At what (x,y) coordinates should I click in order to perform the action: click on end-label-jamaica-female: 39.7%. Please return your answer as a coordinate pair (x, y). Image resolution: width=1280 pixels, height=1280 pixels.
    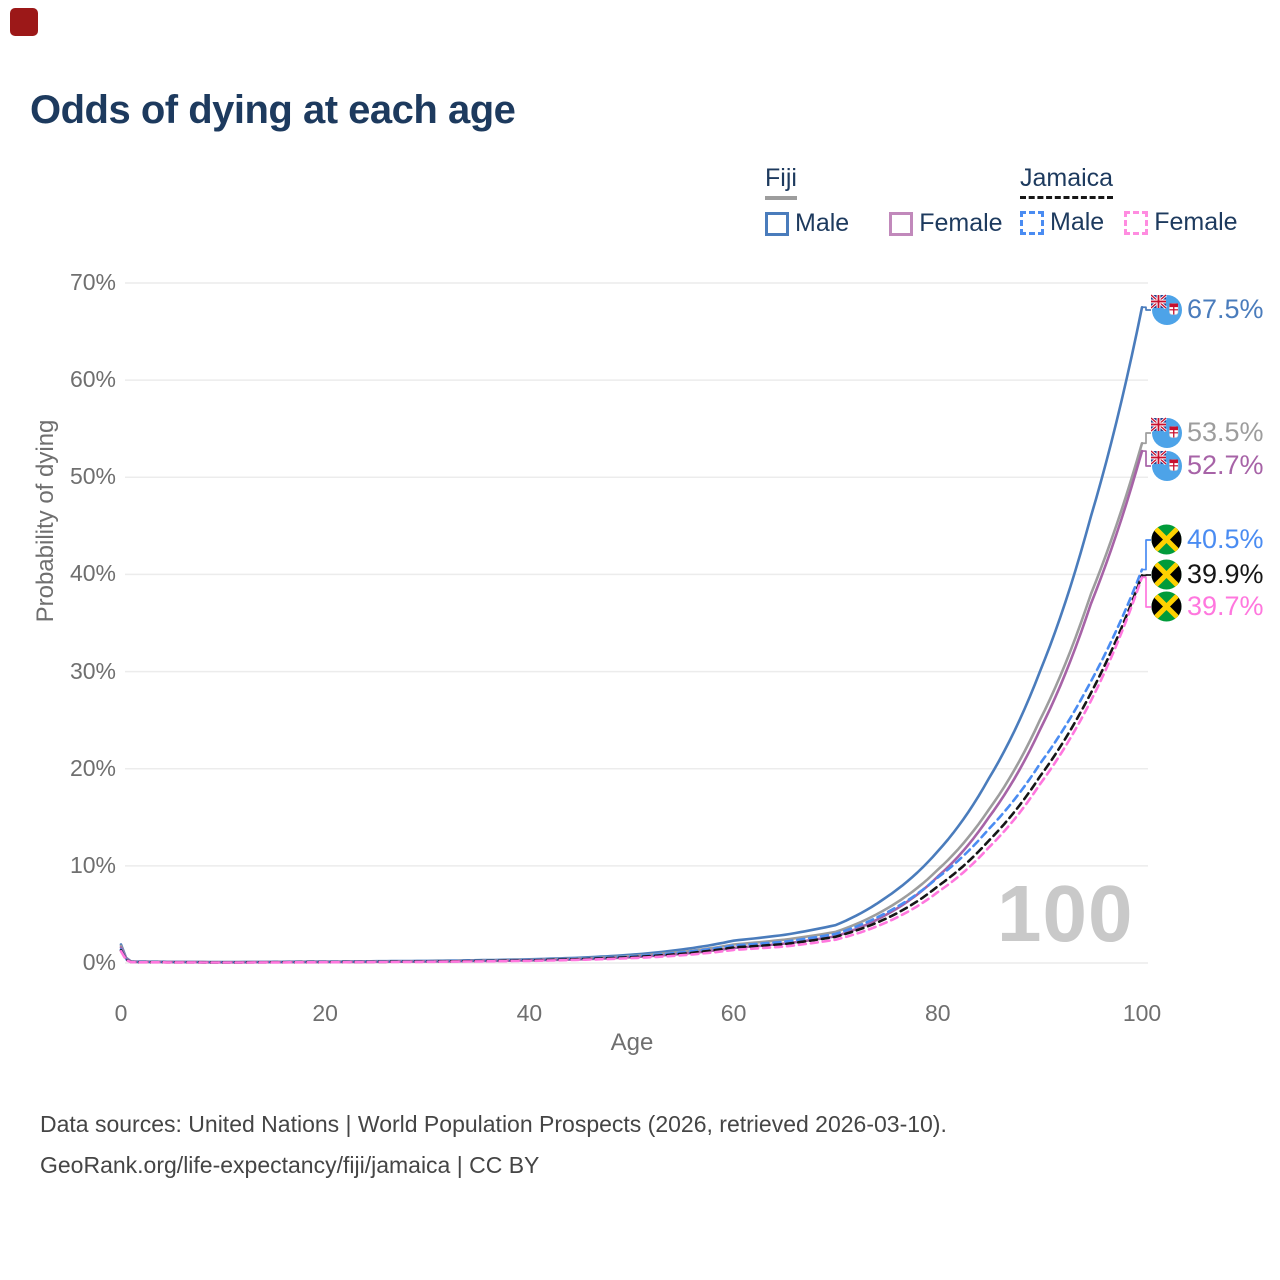
    Looking at the image, I should click on (1207, 606).